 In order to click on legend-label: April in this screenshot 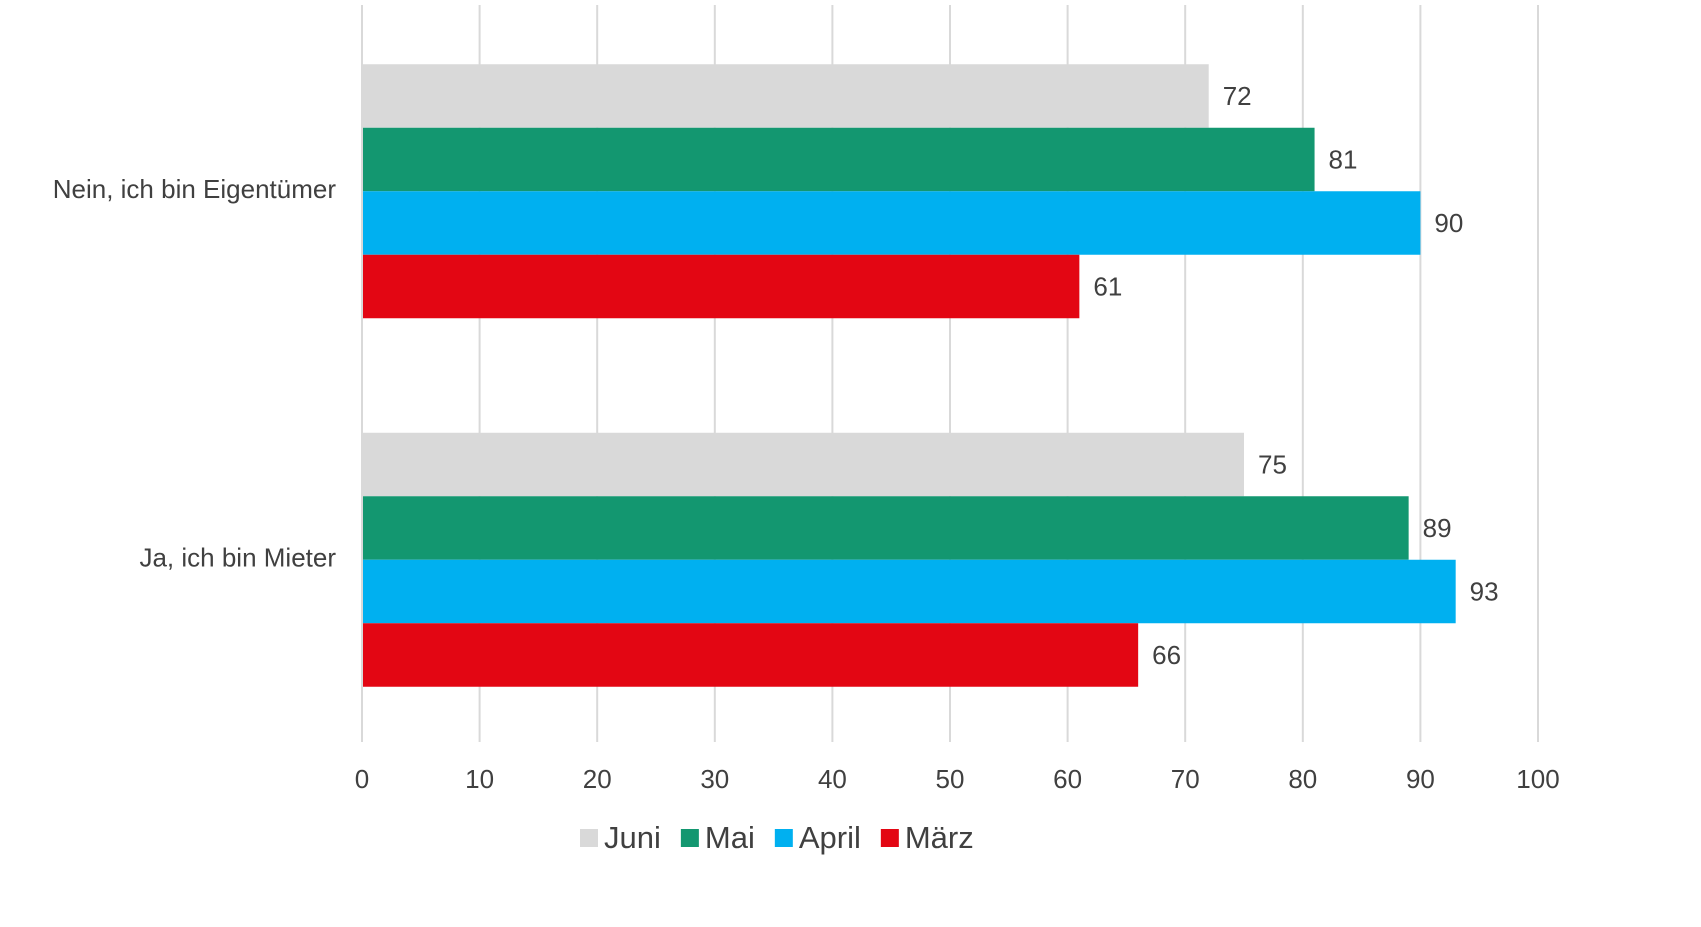, I will do `click(830, 837)`.